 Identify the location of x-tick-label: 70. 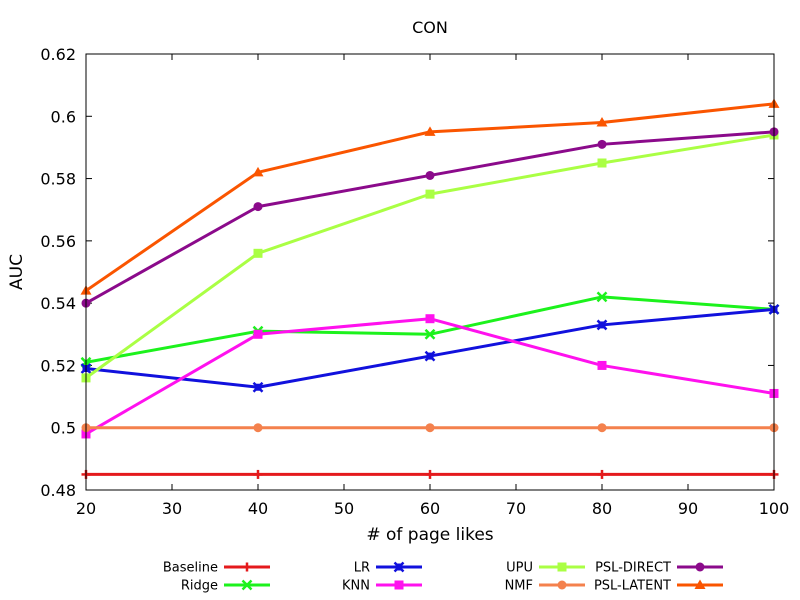
(516, 508).